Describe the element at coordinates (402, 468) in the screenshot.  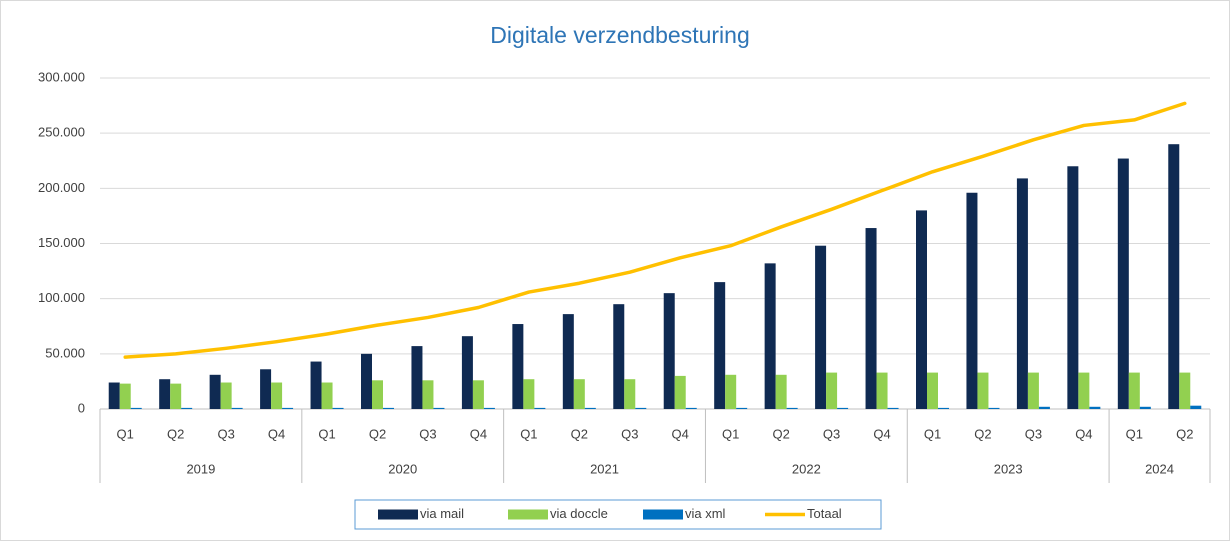
I see `group-label: 2020` at that location.